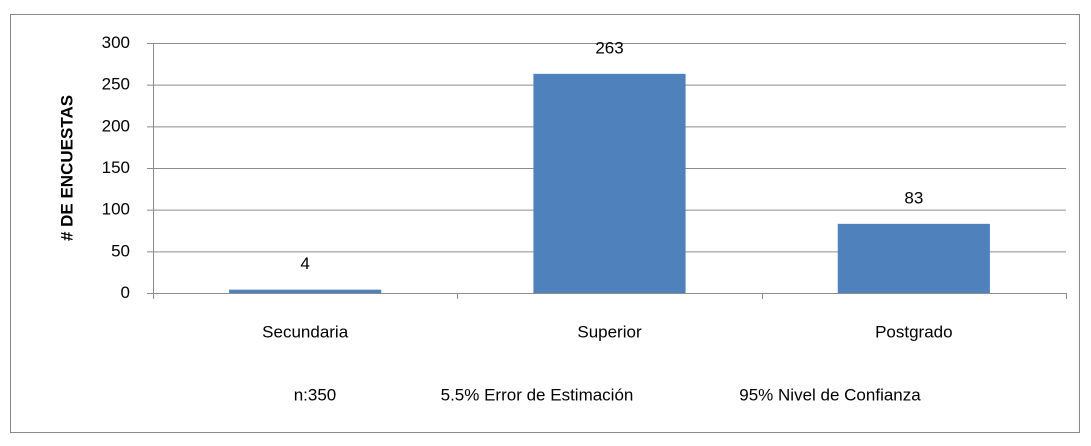 The image size is (1091, 446). What do you see at coordinates (537, 394) in the screenshot?
I see `footnote: 5.5% Error de Estimación` at bounding box center [537, 394].